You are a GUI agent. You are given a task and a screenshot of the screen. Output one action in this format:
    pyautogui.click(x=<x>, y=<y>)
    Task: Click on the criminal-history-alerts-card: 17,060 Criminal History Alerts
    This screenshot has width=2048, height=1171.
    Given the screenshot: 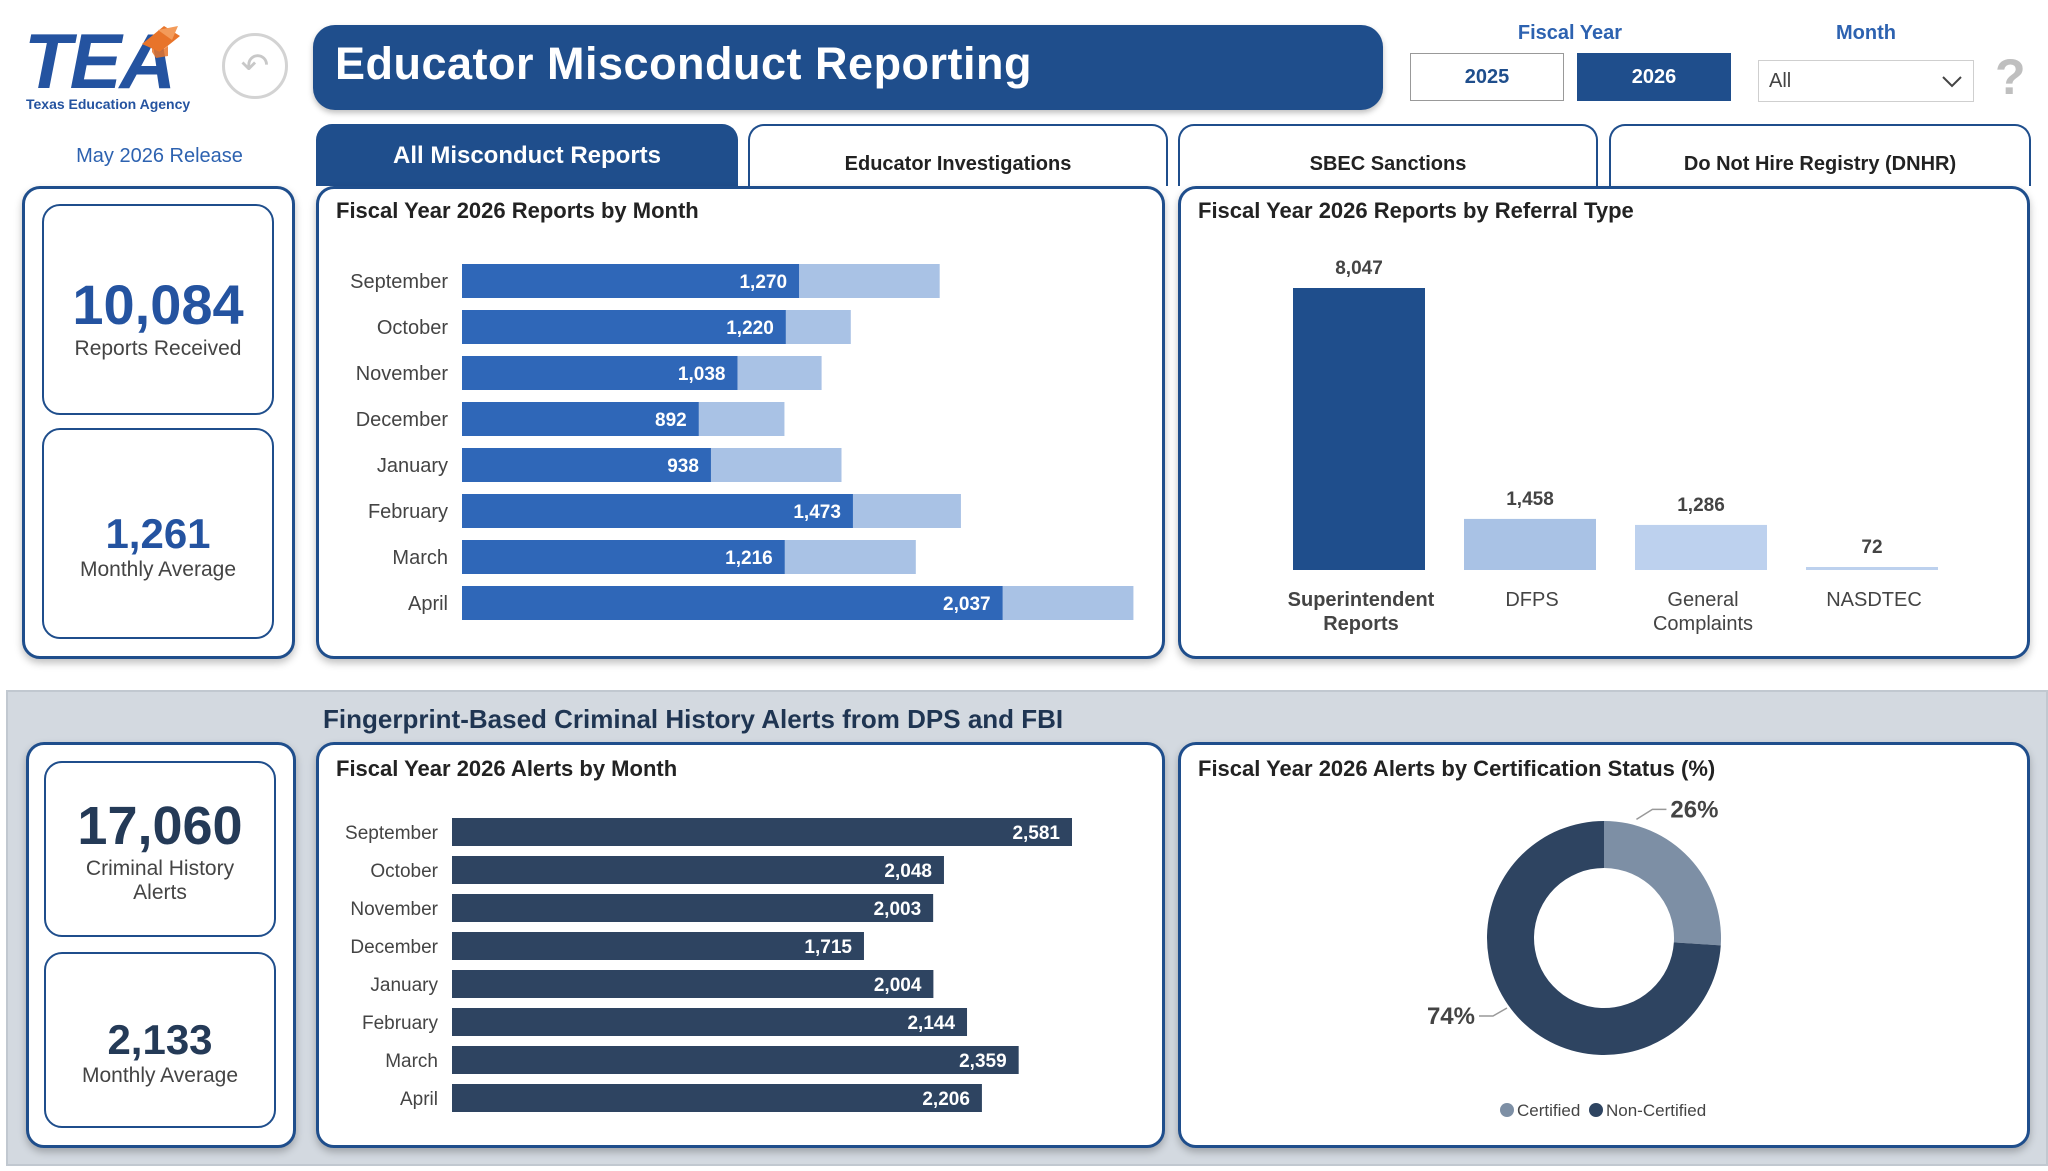 What is the action you would take?
    pyautogui.click(x=160, y=849)
    